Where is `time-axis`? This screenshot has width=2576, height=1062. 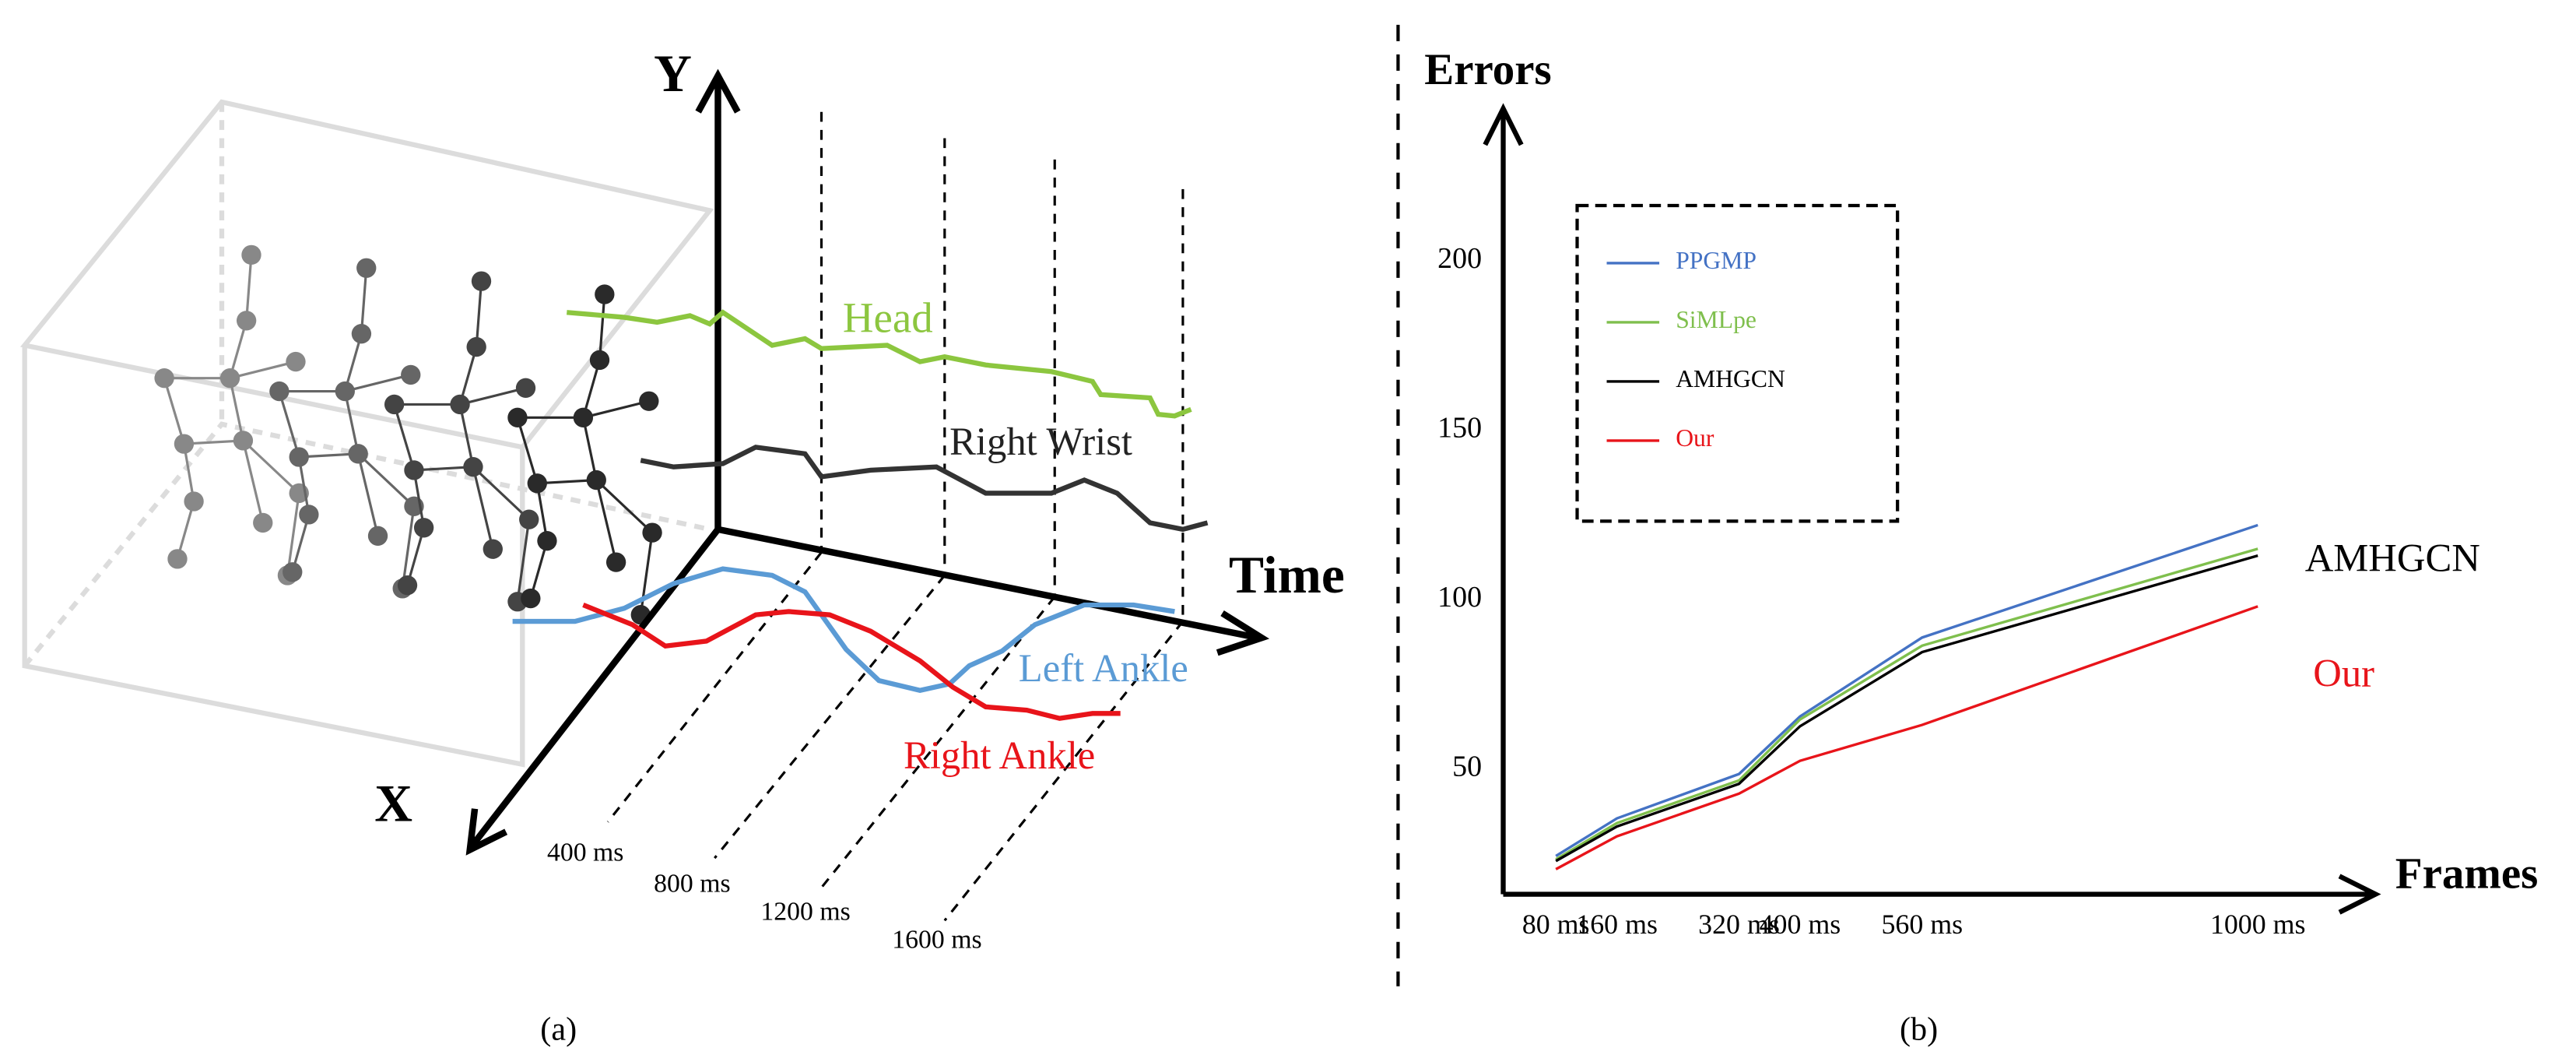
time-axis is located at coordinates (994, 591).